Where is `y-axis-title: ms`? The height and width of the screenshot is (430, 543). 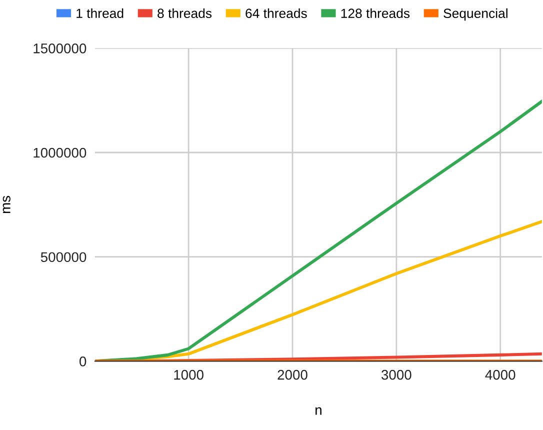 y-axis-title: ms is located at coordinates (6, 205).